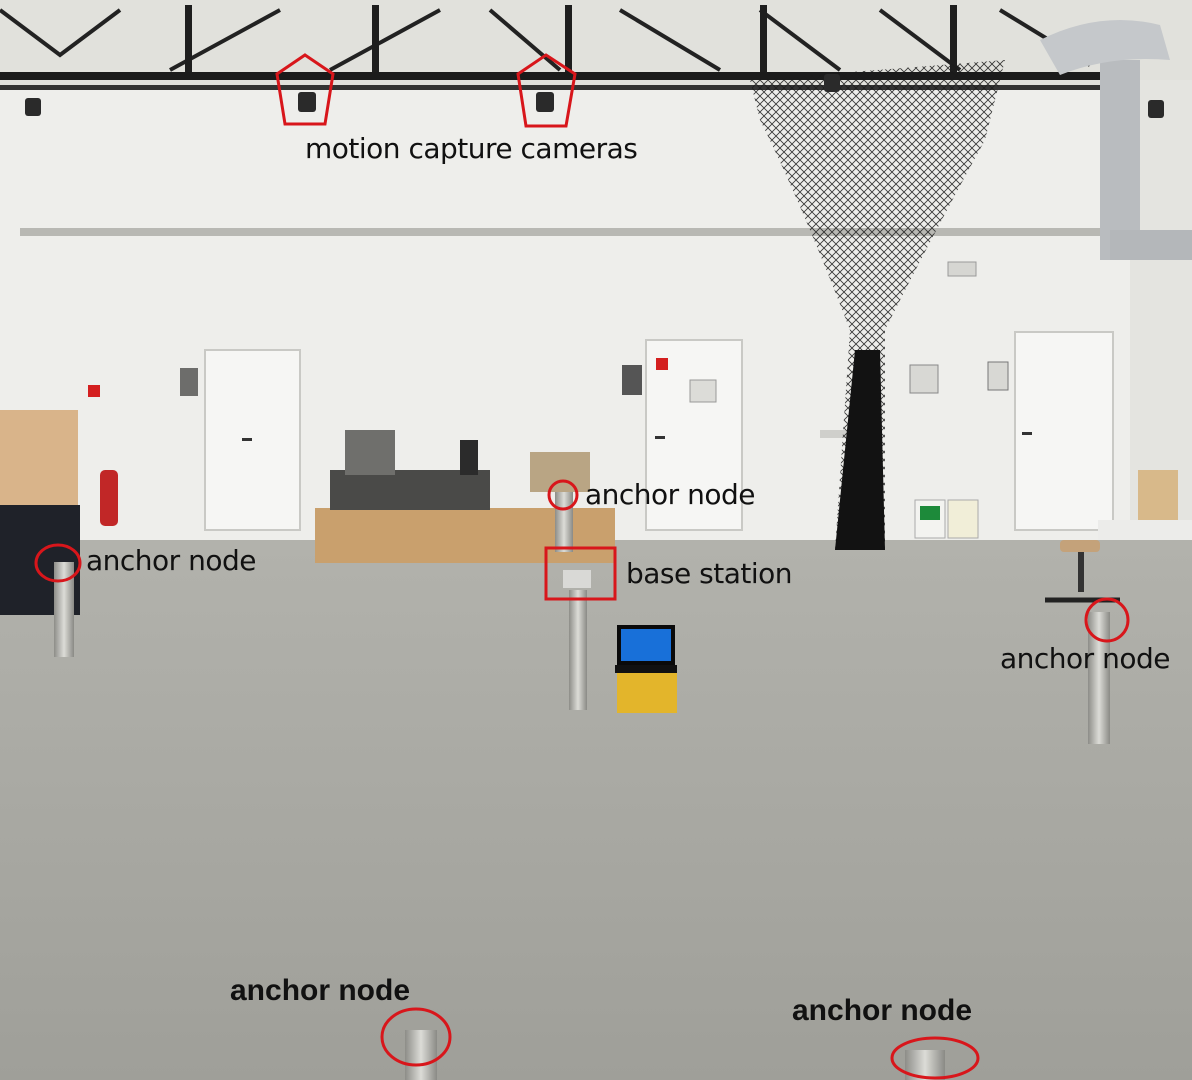 This screenshot has width=1192, height=1080. What do you see at coordinates (594, 96) in the screenshot?
I see `motion-capture-cameras` at bounding box center [594, 96].